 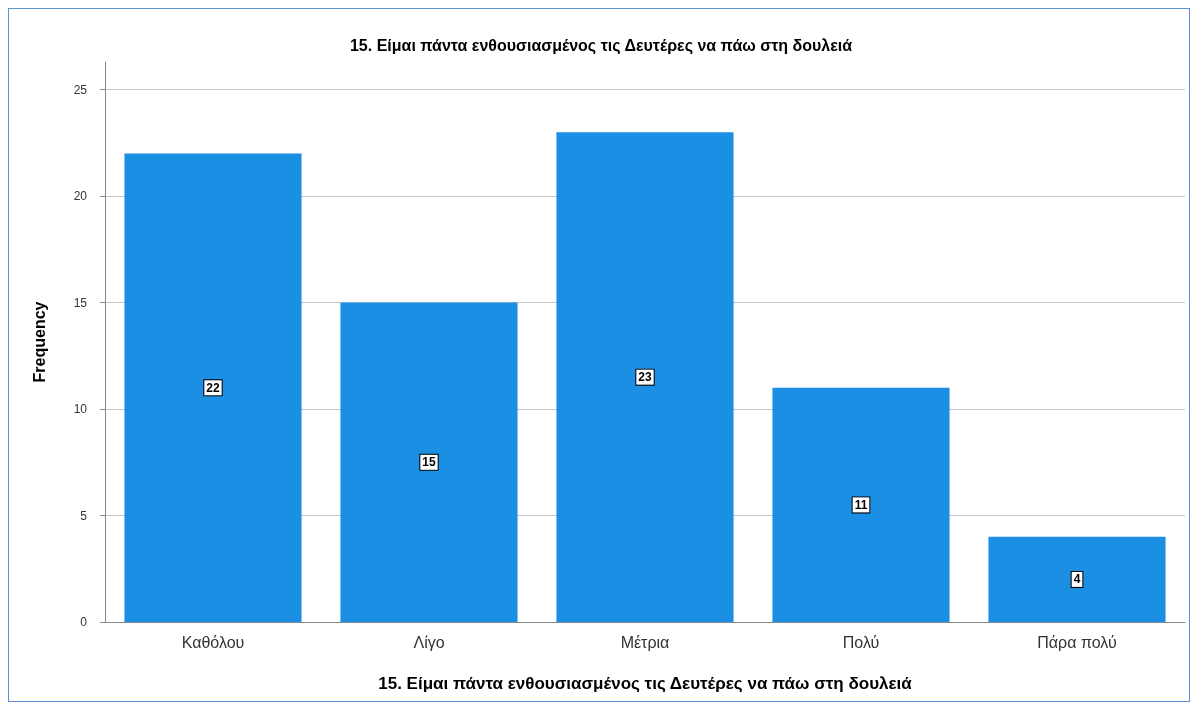 What do you see at coordinates (80, 89) in the screenshot?
I see `y-tick-label: 25` at bounding box center [80, 89].